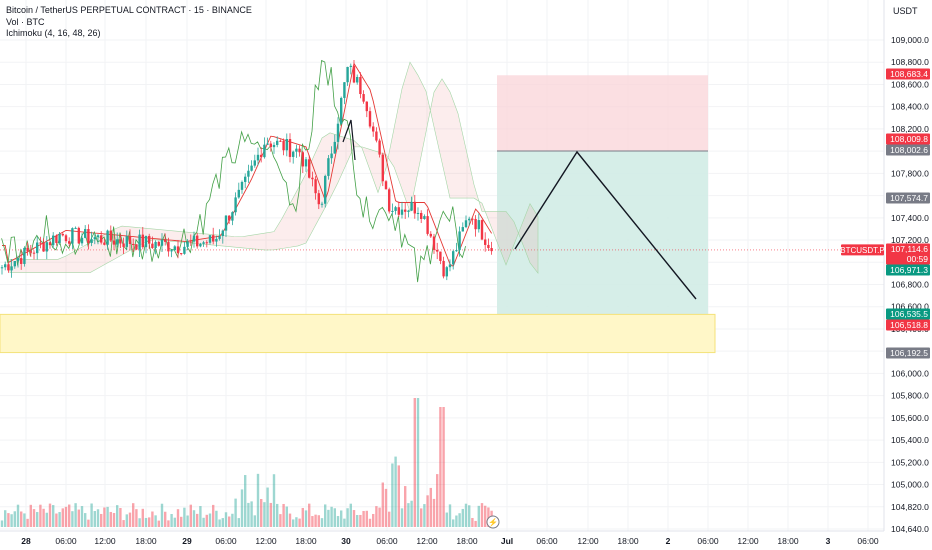 The width and height of the screenshot is (932, 550). What do you see at coordinates (53, 33) in the screenshot?
I see `ichimoku-indicator-label: Ichimoku (4, 16, 48, 26)` at bounding box center [53, 33].